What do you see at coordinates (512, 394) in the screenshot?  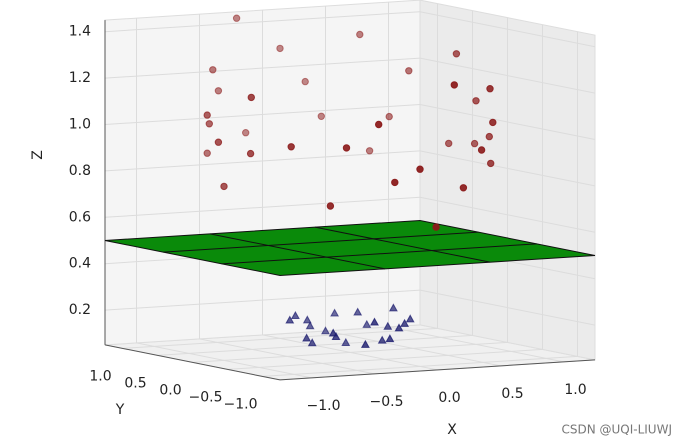 I see `x-tick-label: 0.5` at bounding box center [512, 394].